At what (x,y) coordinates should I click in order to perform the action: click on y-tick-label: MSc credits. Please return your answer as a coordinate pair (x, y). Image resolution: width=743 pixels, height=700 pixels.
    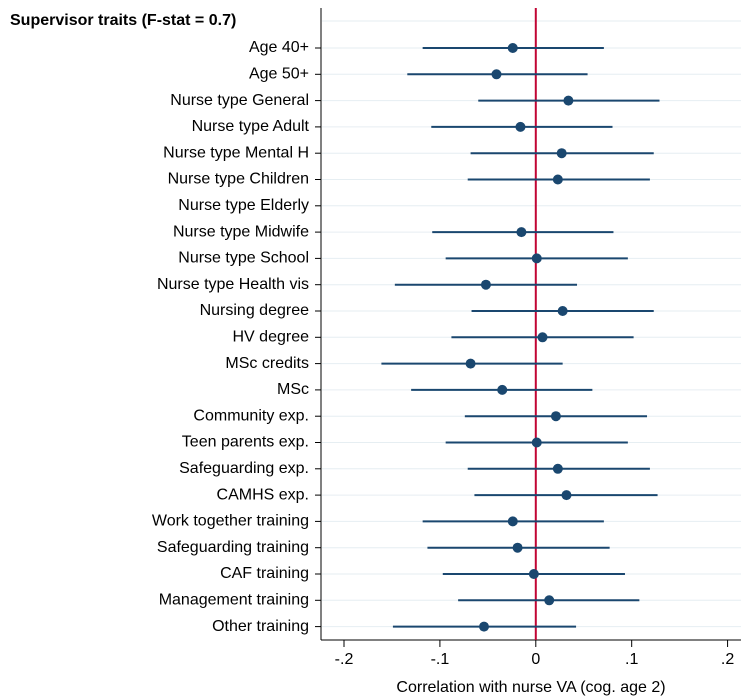
    Looking at the image, I should click on (267, 363).